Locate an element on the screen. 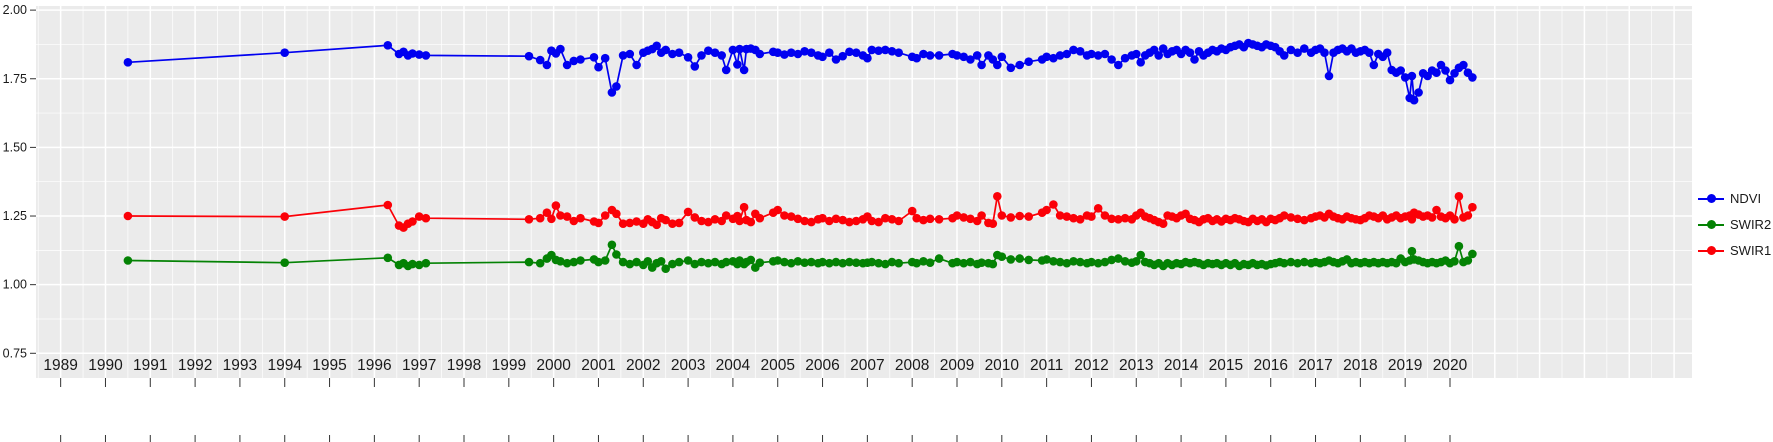 The width and height of the screenshot is (1773, 442). y-tick-label: 1.00 is located at coordinates (15, 285).